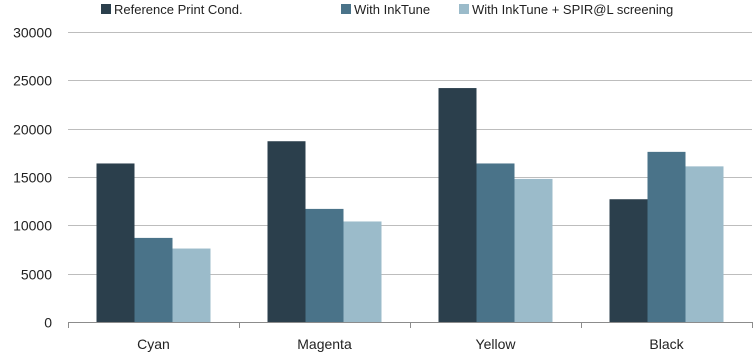 This screenshot has width=754, height=358. What do you see at coordinates (178, 9) in the screenshot?
I see `legend-label: Reference Print Cond.` at bounding box center [178, 9].